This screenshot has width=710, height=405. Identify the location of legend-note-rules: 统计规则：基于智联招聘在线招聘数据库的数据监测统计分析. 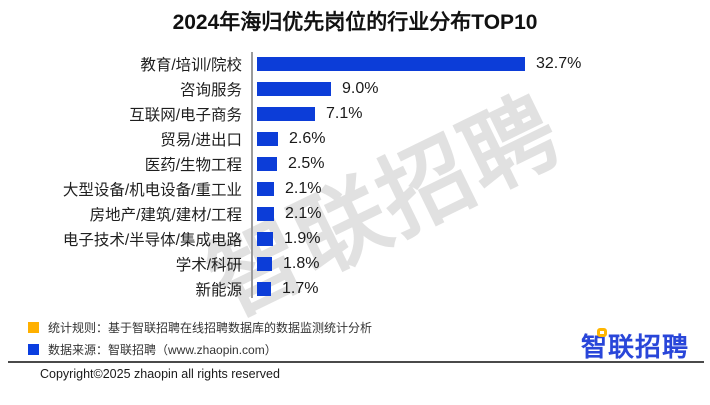
(200, 327).